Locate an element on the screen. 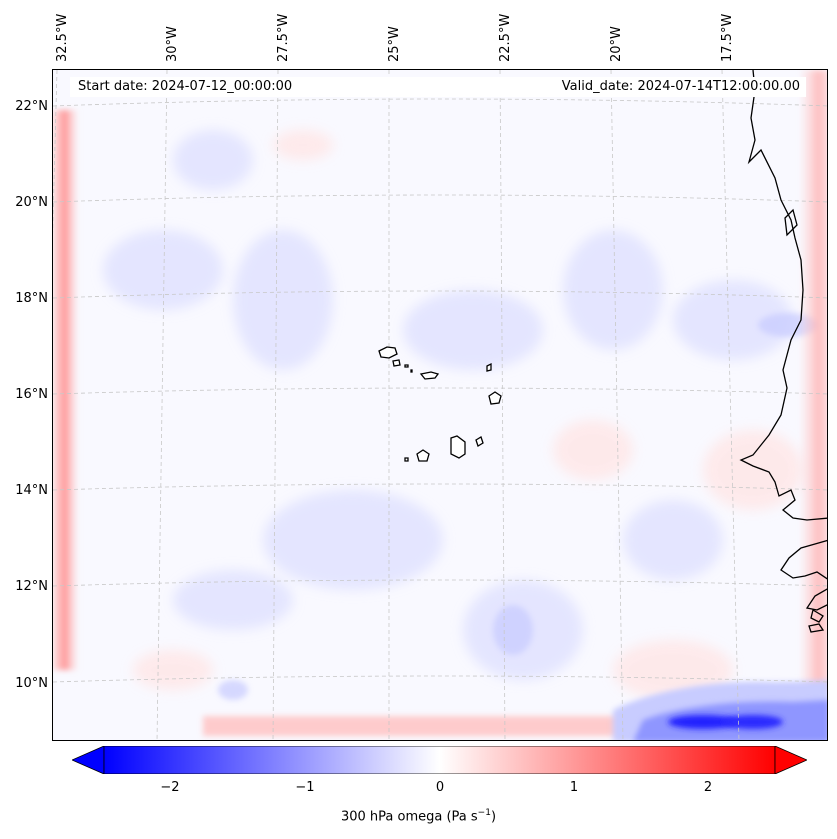 This screenshot has height=839, width=837. lat-label-20n: 20°N is located at coordinates (31, 202).